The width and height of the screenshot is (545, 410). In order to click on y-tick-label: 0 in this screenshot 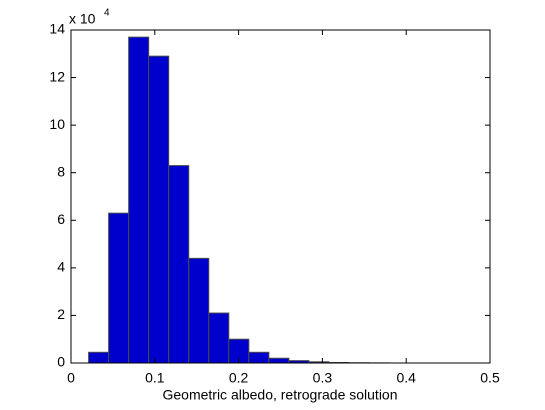, I will do `click(61, 362)`.